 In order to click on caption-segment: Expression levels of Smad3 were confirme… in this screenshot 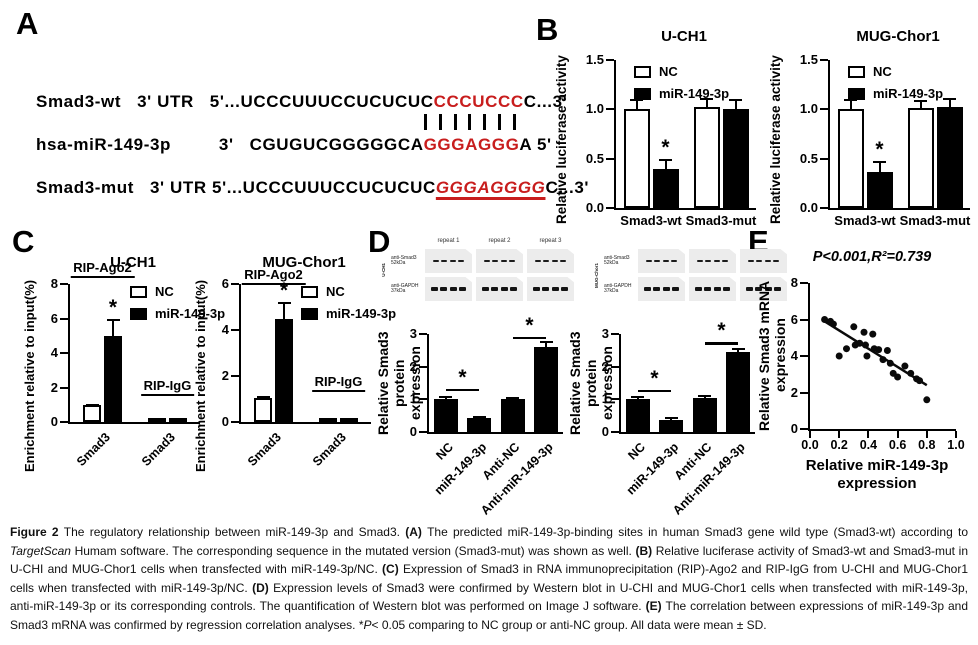, I will do `click(489, 597)`.